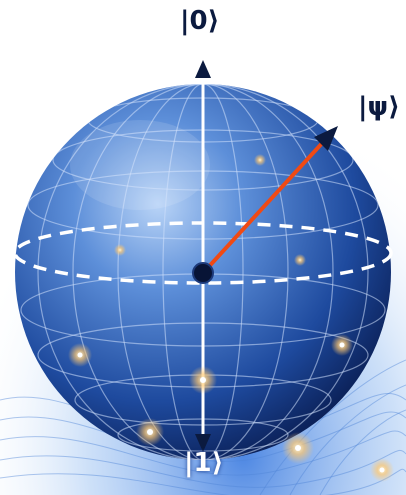  What do you see at coordinates (203, 273) in the screenshot?
I see `center-point` at bounding box center [203, 273].